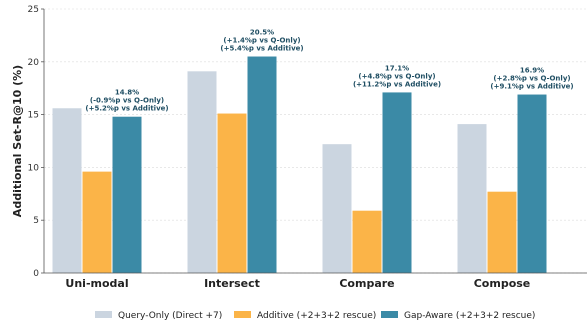  What do you see at coordinates (531, 79) in the screenshot?
I see `annotation-text: (+2.8%p vs Q-Only)` at bounding box center [531, 79].